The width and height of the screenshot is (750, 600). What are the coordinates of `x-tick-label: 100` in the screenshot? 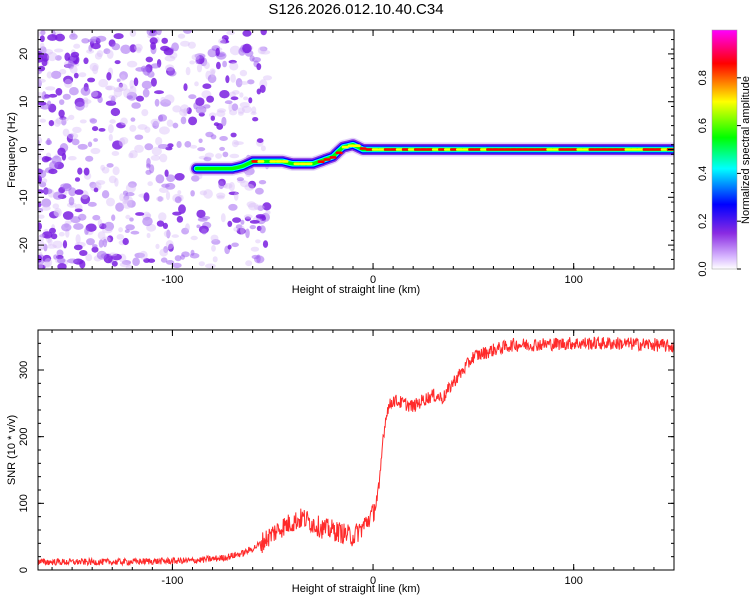 It's located at (574, 280).